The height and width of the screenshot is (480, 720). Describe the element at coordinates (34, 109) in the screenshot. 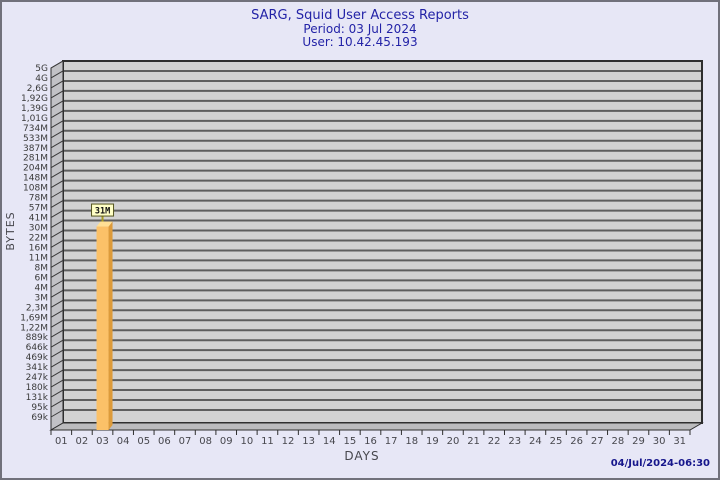

I see `y-tick-label: 1,39G` at that location.